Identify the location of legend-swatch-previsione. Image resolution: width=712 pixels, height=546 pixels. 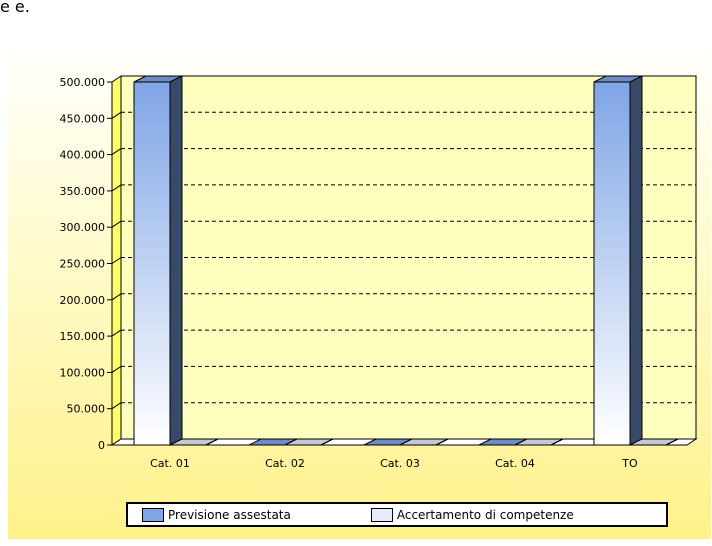
(153, 514).